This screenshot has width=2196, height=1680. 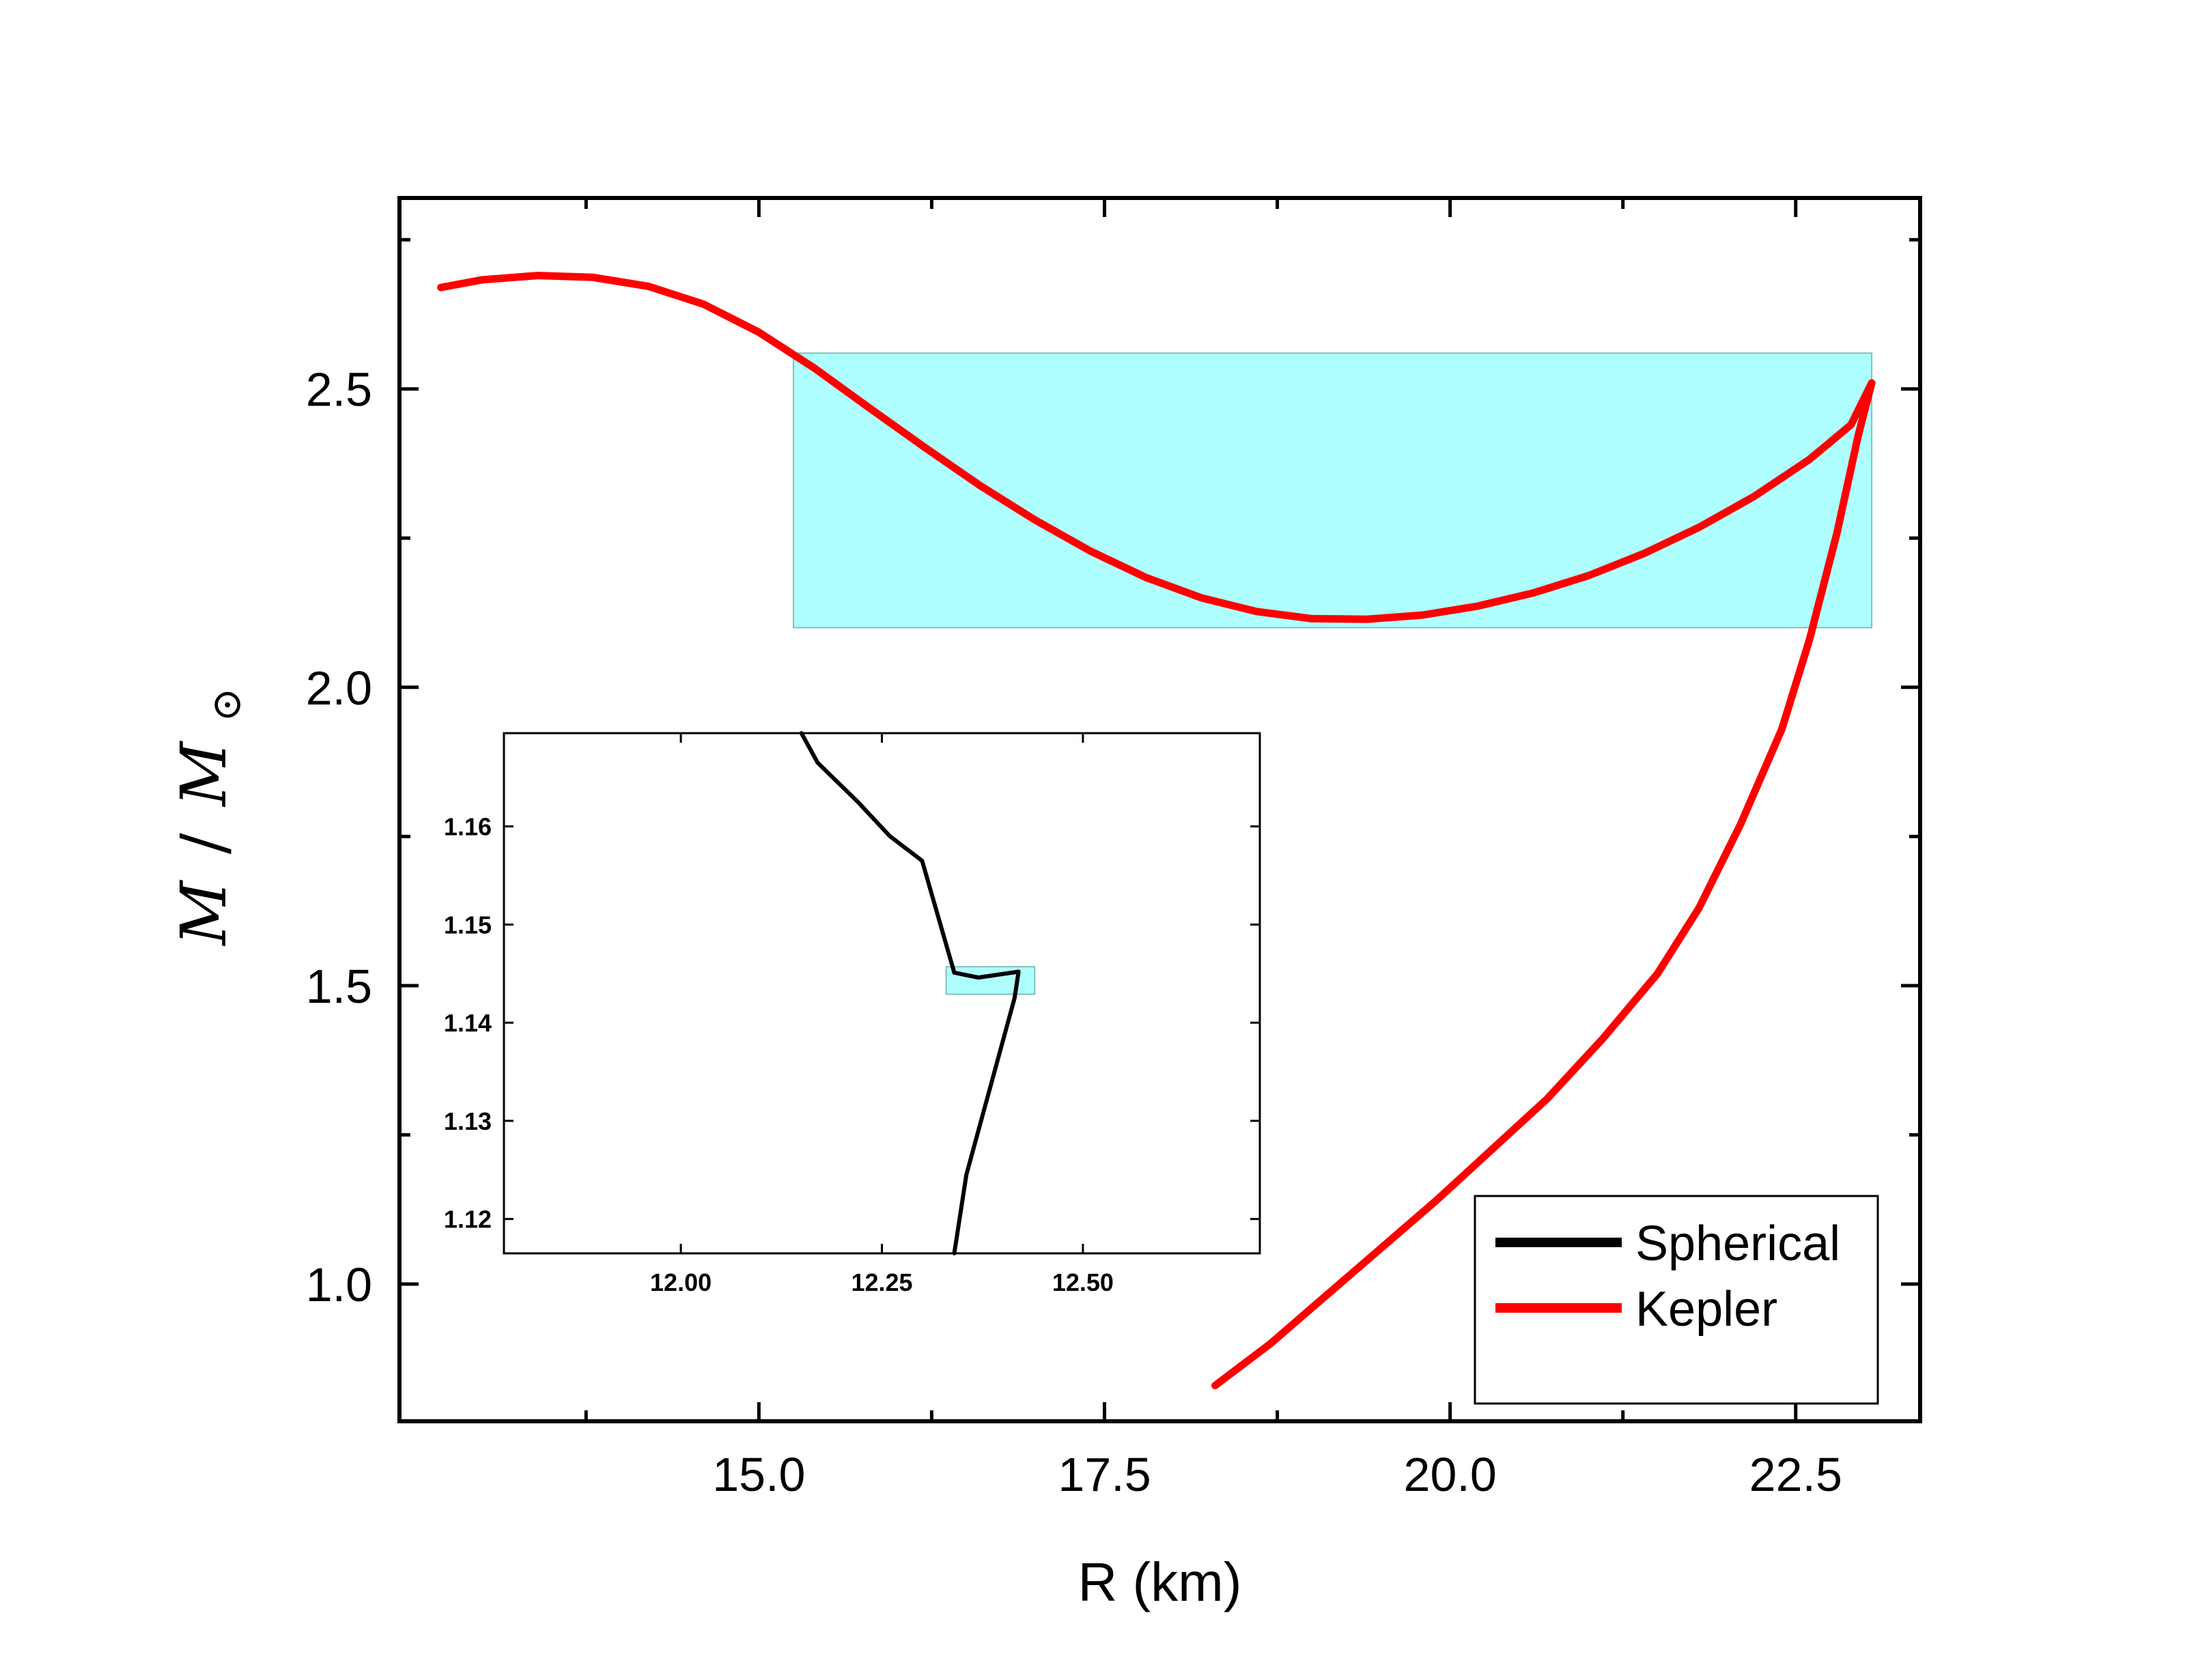 I want to click on inset-background, so click(x=882, y=993).